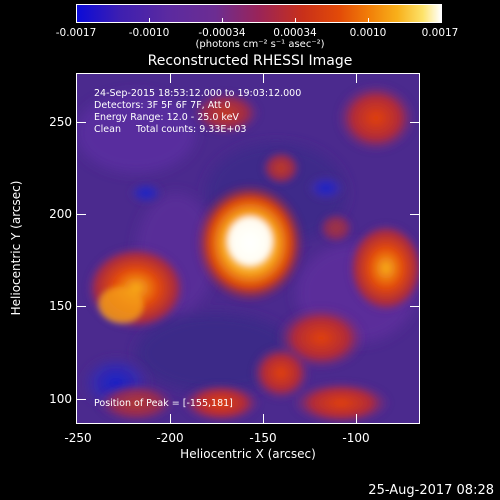 The width and height of the screenshot is (500, 500). What do you see at coordinates (295, 33) in the screenshot?
I see `colorbar-tick-label: 0.00034` at bounding box center [295, 33].